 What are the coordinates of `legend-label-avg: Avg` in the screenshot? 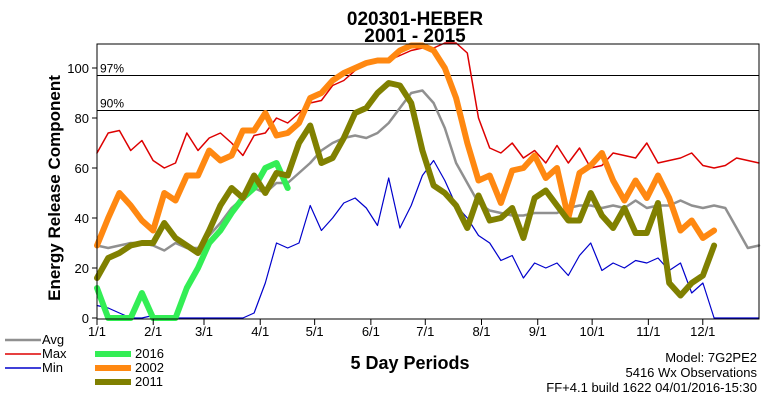 It's located at (53, 339).